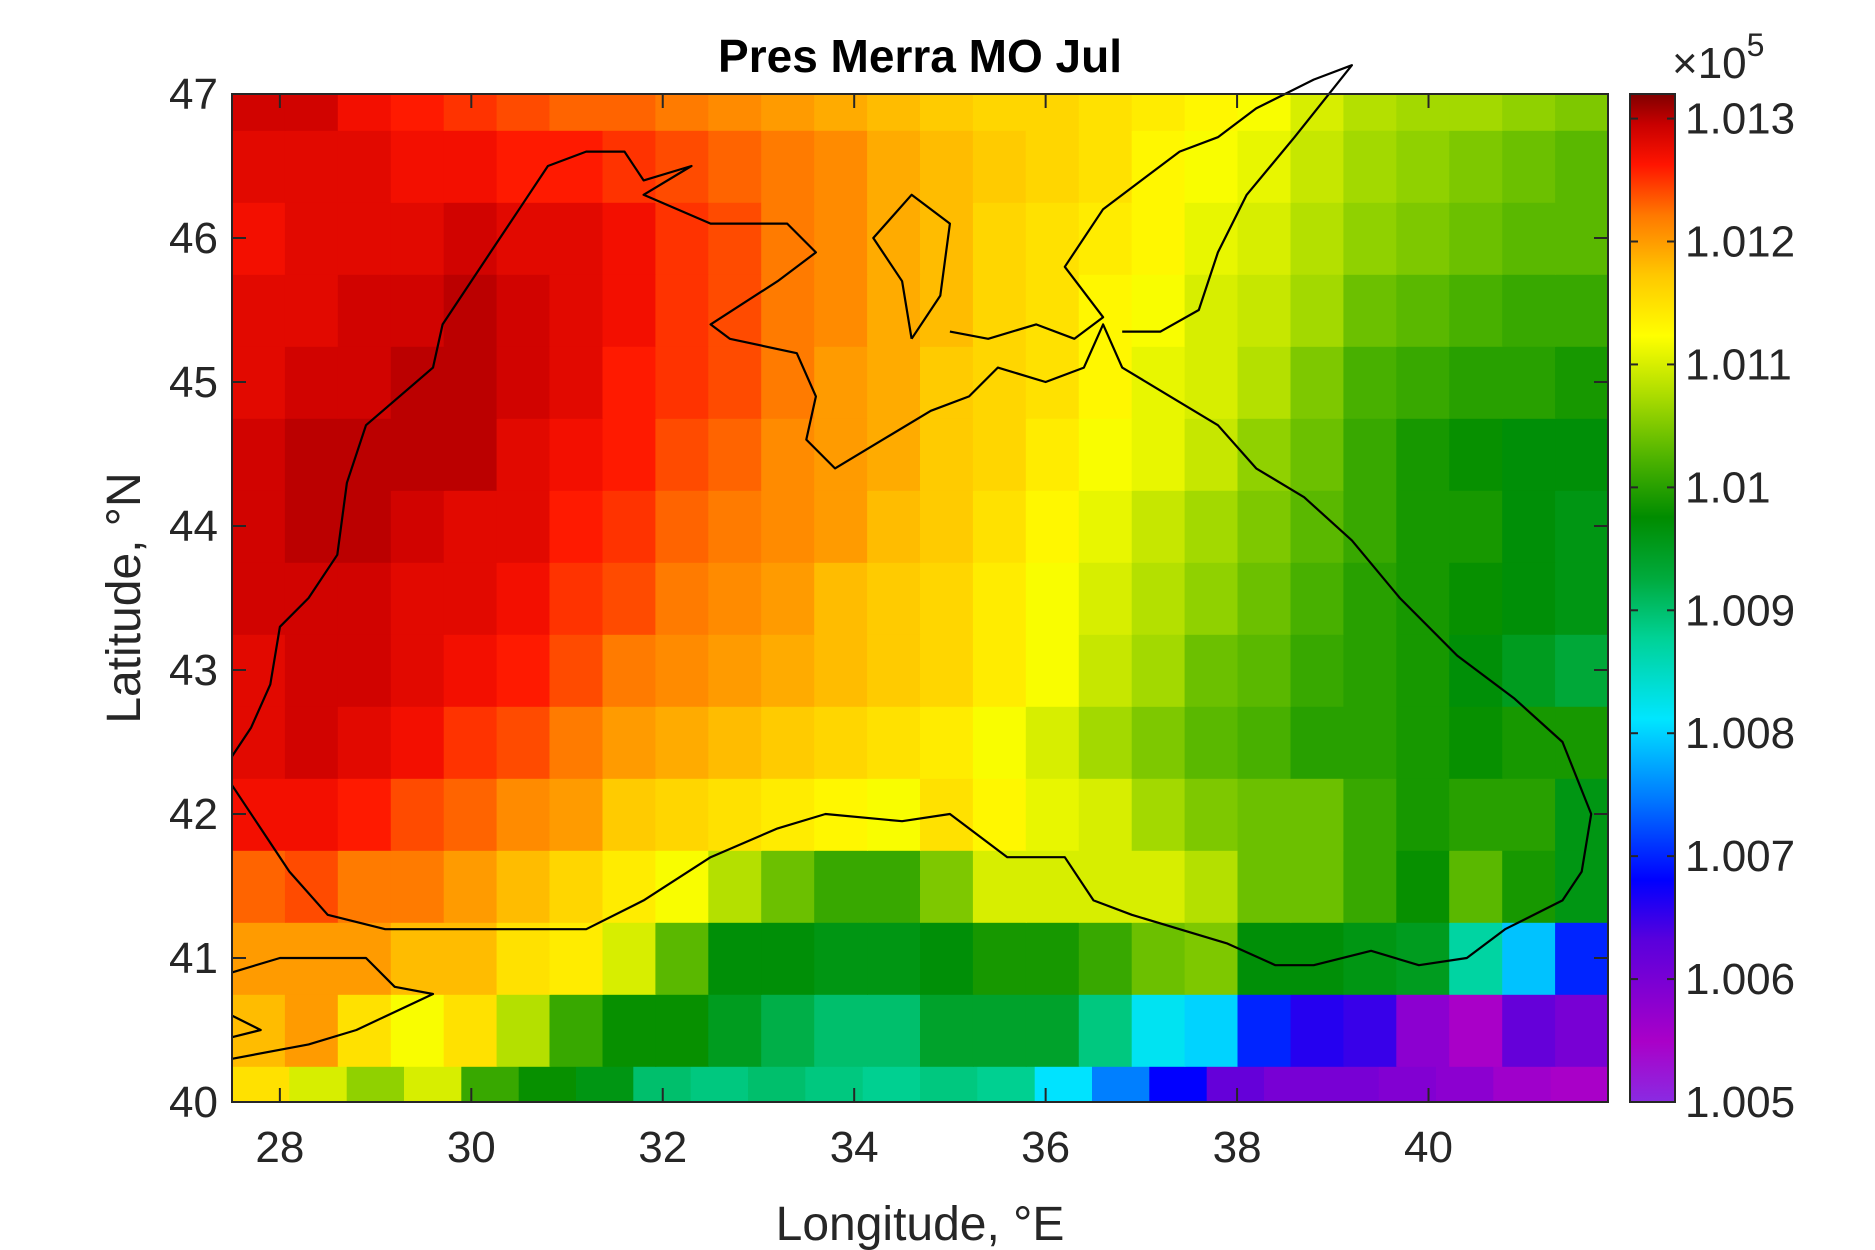 The image size is (1875, 1250). What do you see at coordinates (124, 597) in the screenshot?
I see `y-axis-label: Latitude, °N` at bounding box center [124, 597].